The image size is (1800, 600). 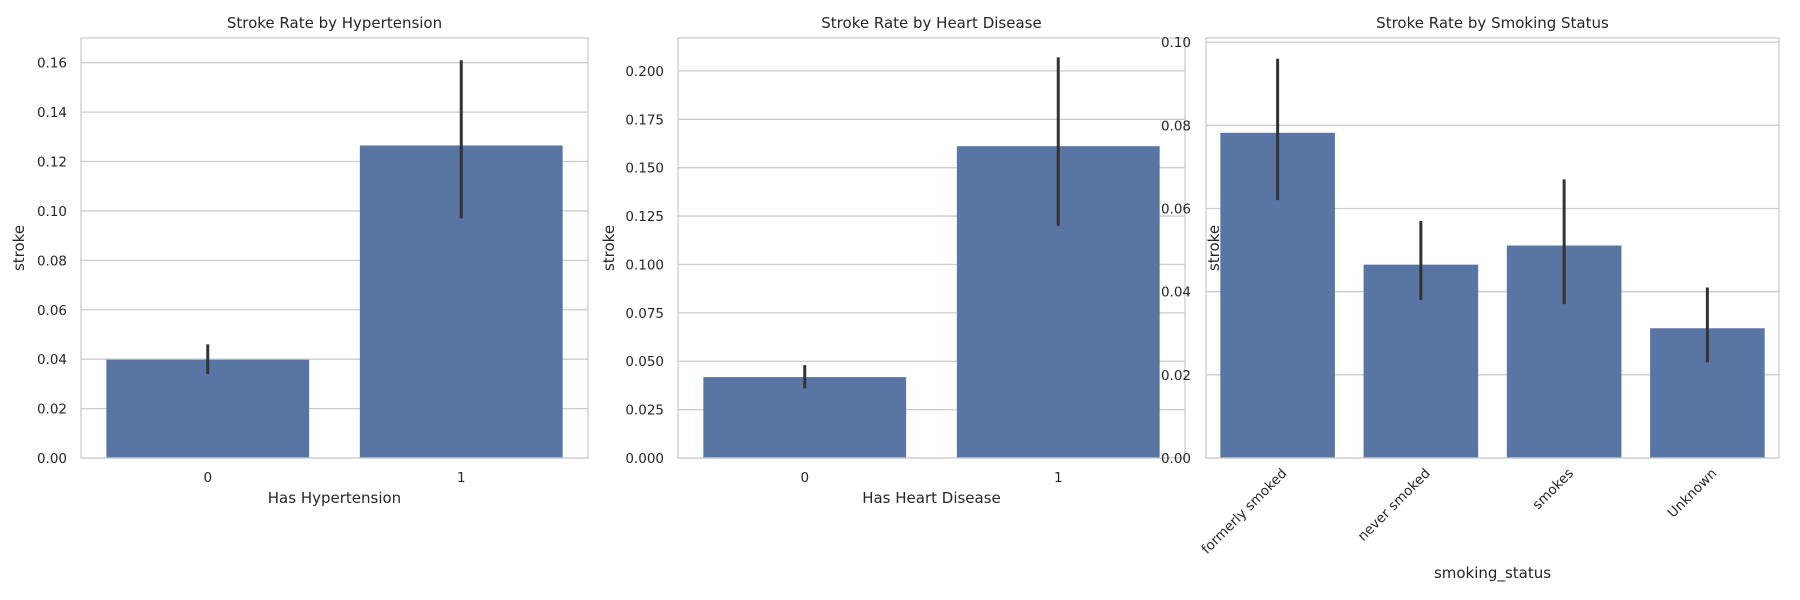 What do you see at coordinates (52, 163) in the screenshot?
I see `y-tick-label: 0.12` at bounding box center [52, 163].